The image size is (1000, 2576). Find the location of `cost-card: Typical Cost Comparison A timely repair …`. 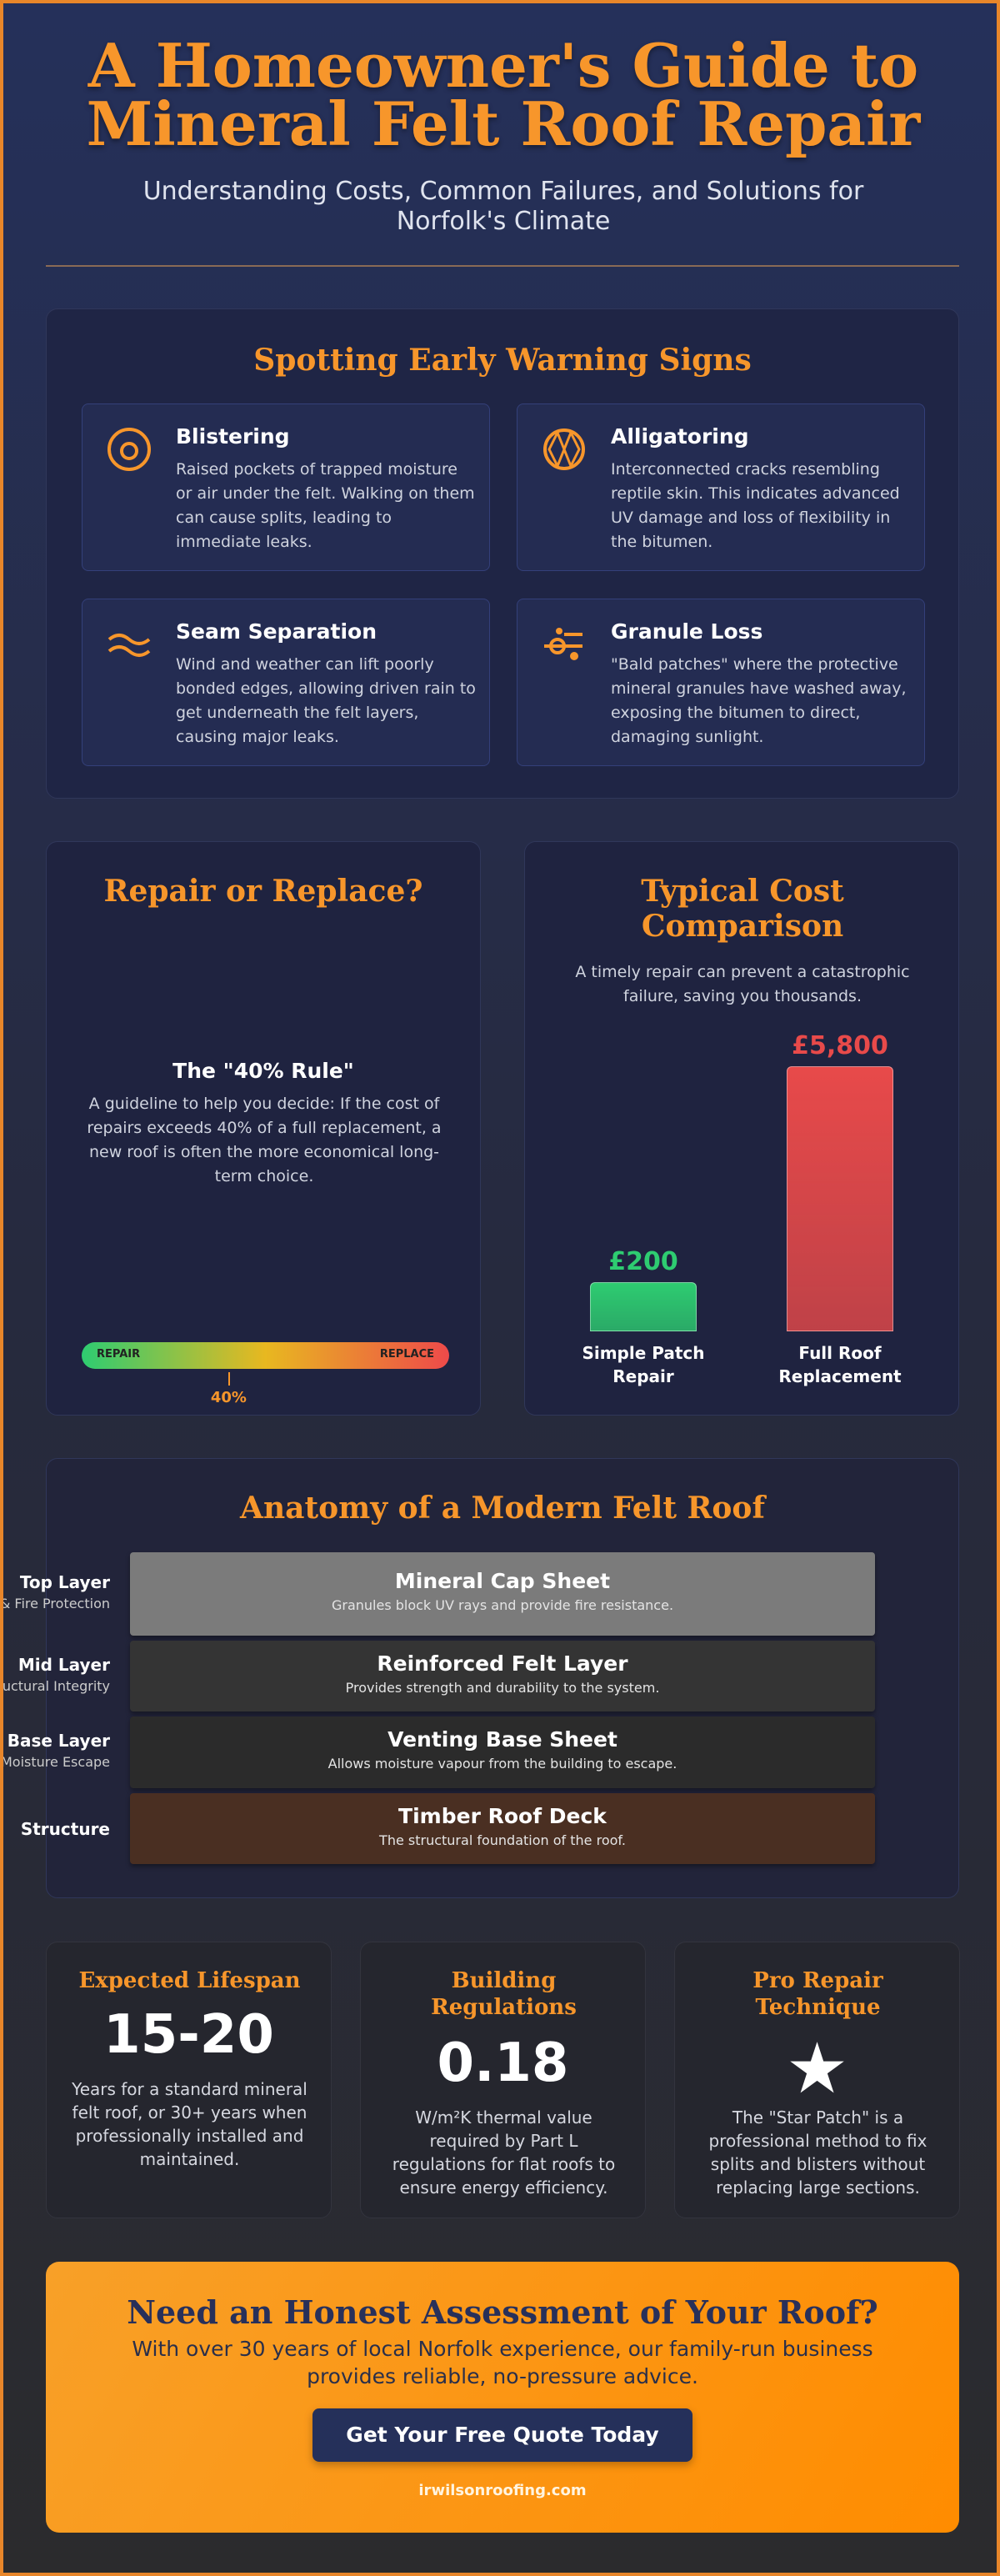

cost-card: Typical Cost Comparison A timely repair … is located at coordinates (741, 1128).